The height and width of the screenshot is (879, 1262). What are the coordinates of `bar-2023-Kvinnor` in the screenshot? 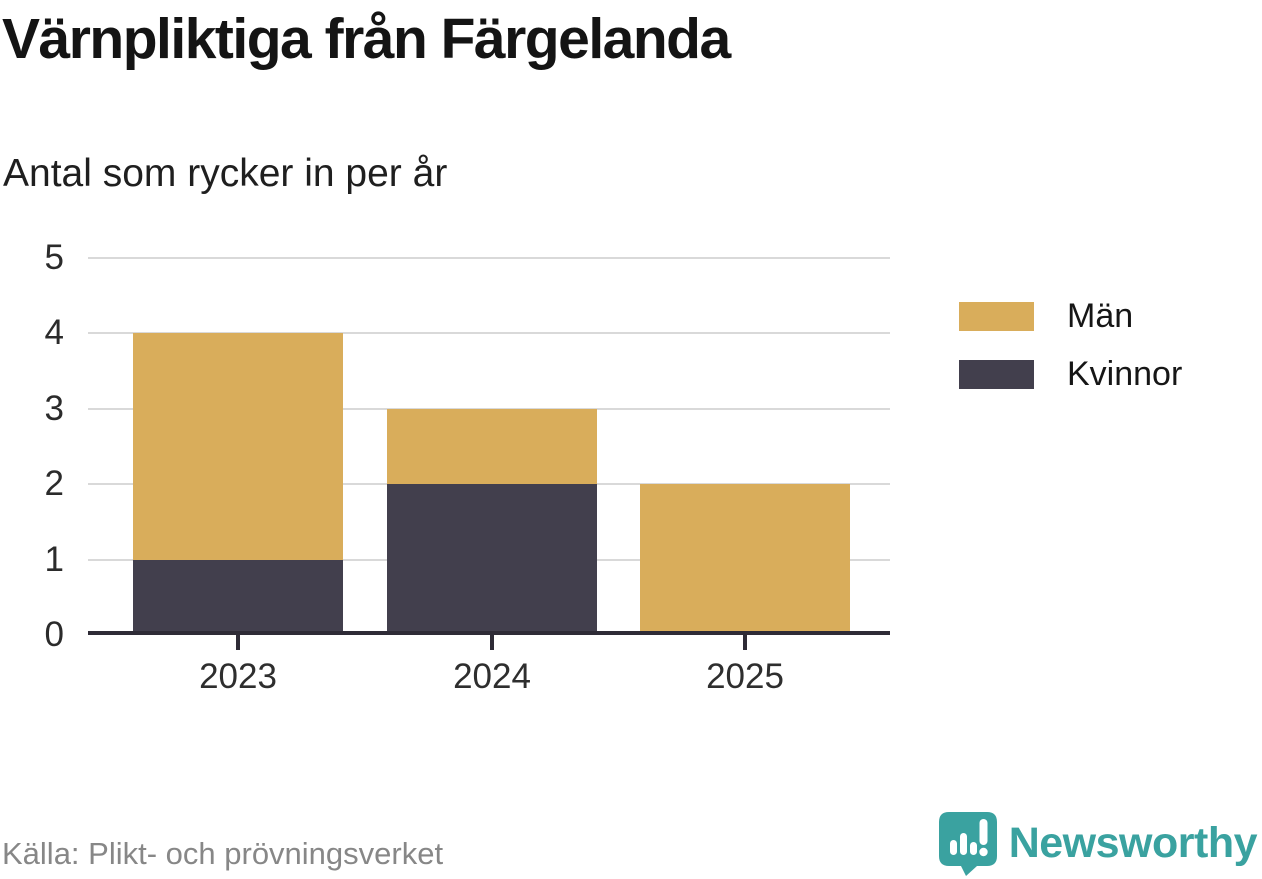 It's located at (238, 597).